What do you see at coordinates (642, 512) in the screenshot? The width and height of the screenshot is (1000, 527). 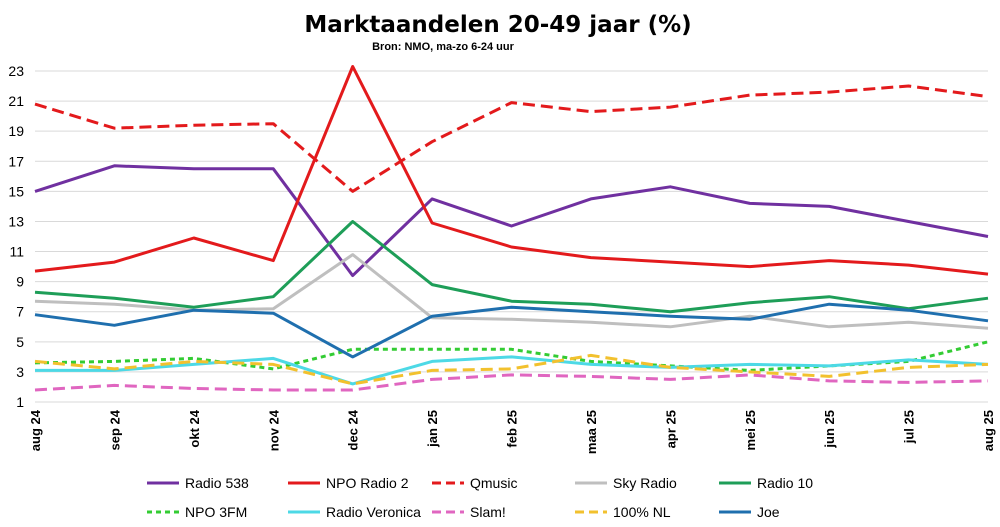 I see `legend-label: 100% NL` at bounding box center [642, 512].